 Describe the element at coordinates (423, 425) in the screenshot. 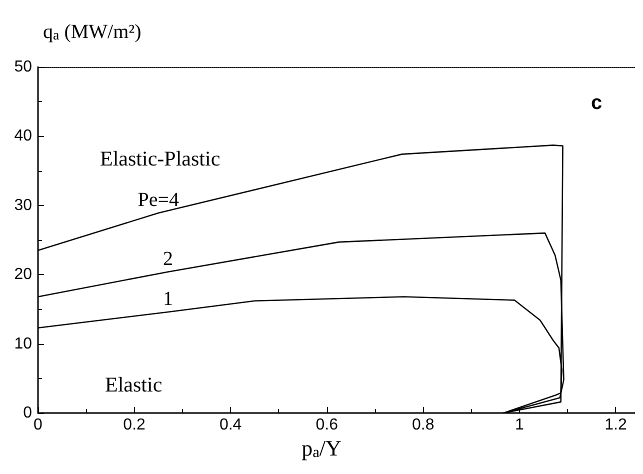

I see `x-tick-label: 0.8` at that location.